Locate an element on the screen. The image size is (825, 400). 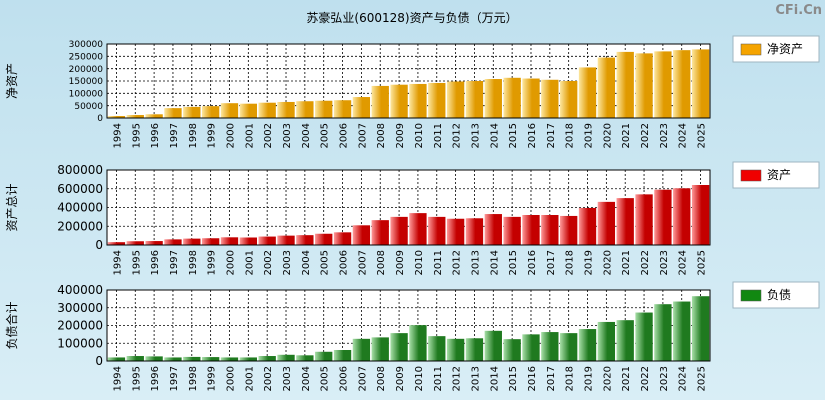
x-tick-label: 1995 is located at coordinates (136, 378).